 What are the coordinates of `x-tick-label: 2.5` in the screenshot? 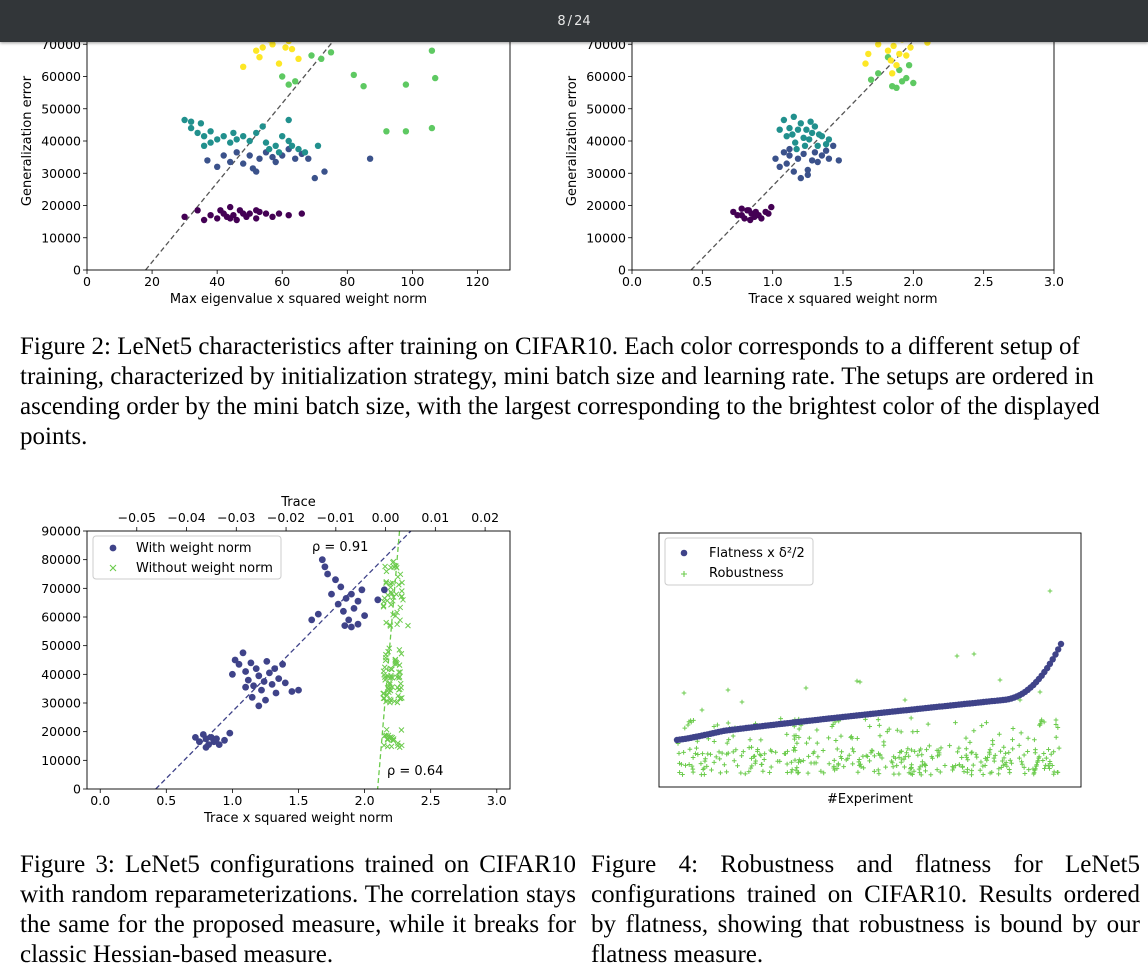 It's located at (431, 800).